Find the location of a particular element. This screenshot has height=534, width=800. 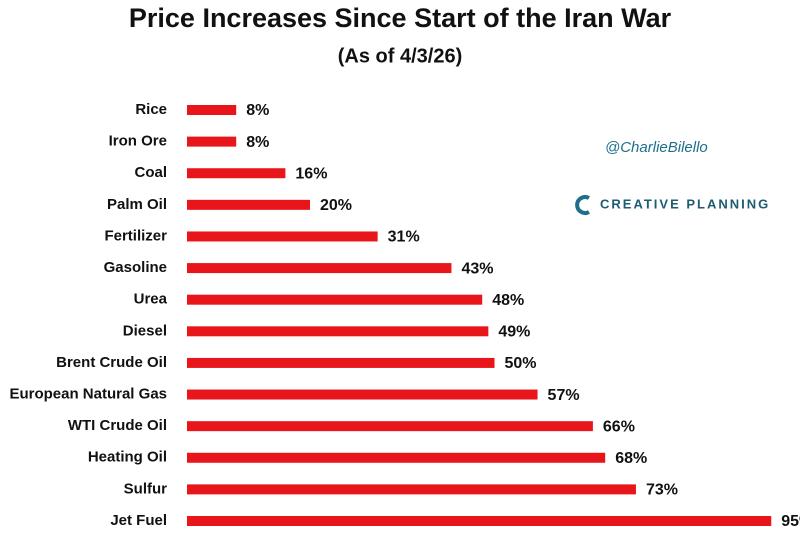

value-label: 50% is located at coordinates (521, 363).